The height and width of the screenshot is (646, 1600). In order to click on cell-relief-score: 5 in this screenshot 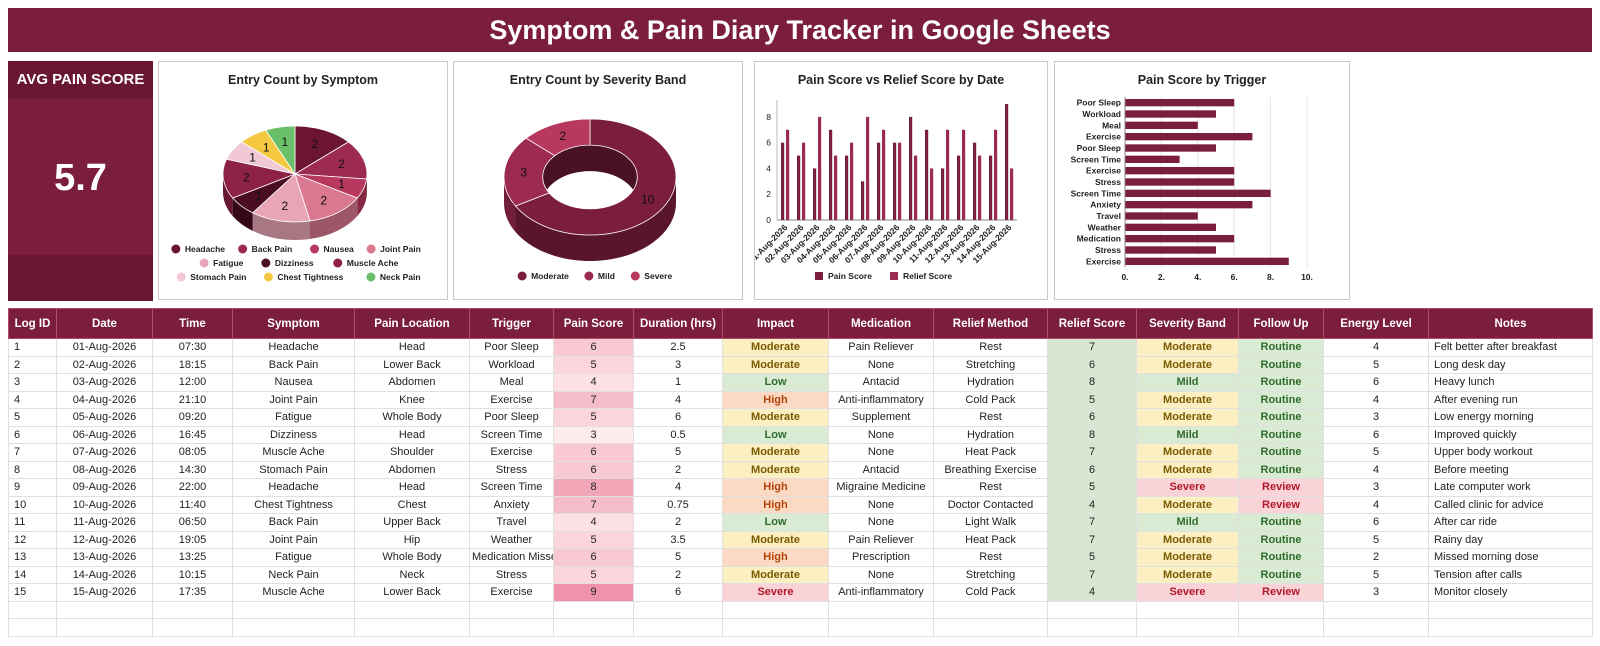, I will do `click(1092, 399)`.